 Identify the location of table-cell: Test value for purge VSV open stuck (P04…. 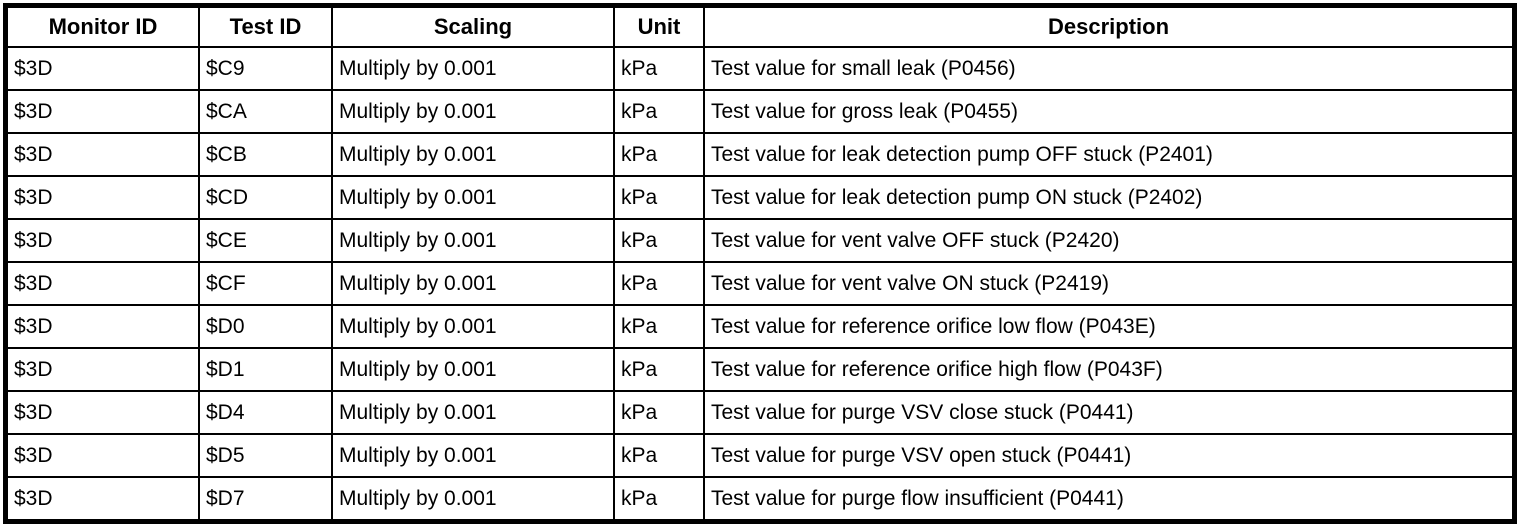
(1109, 455).